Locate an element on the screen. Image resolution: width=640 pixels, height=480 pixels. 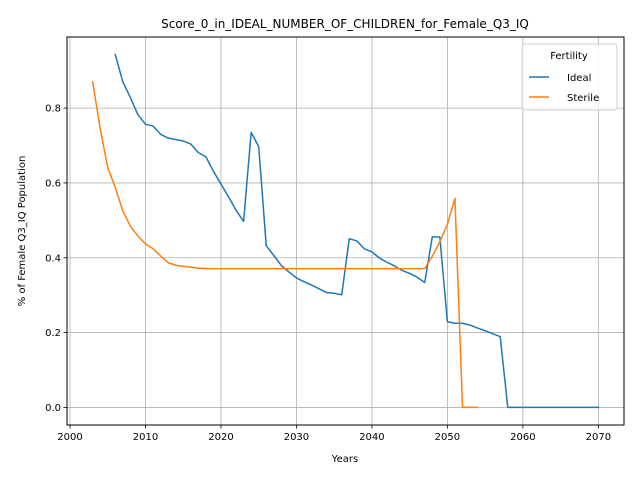
x-tick-label: 2050 is located at coordinates (447, 437).